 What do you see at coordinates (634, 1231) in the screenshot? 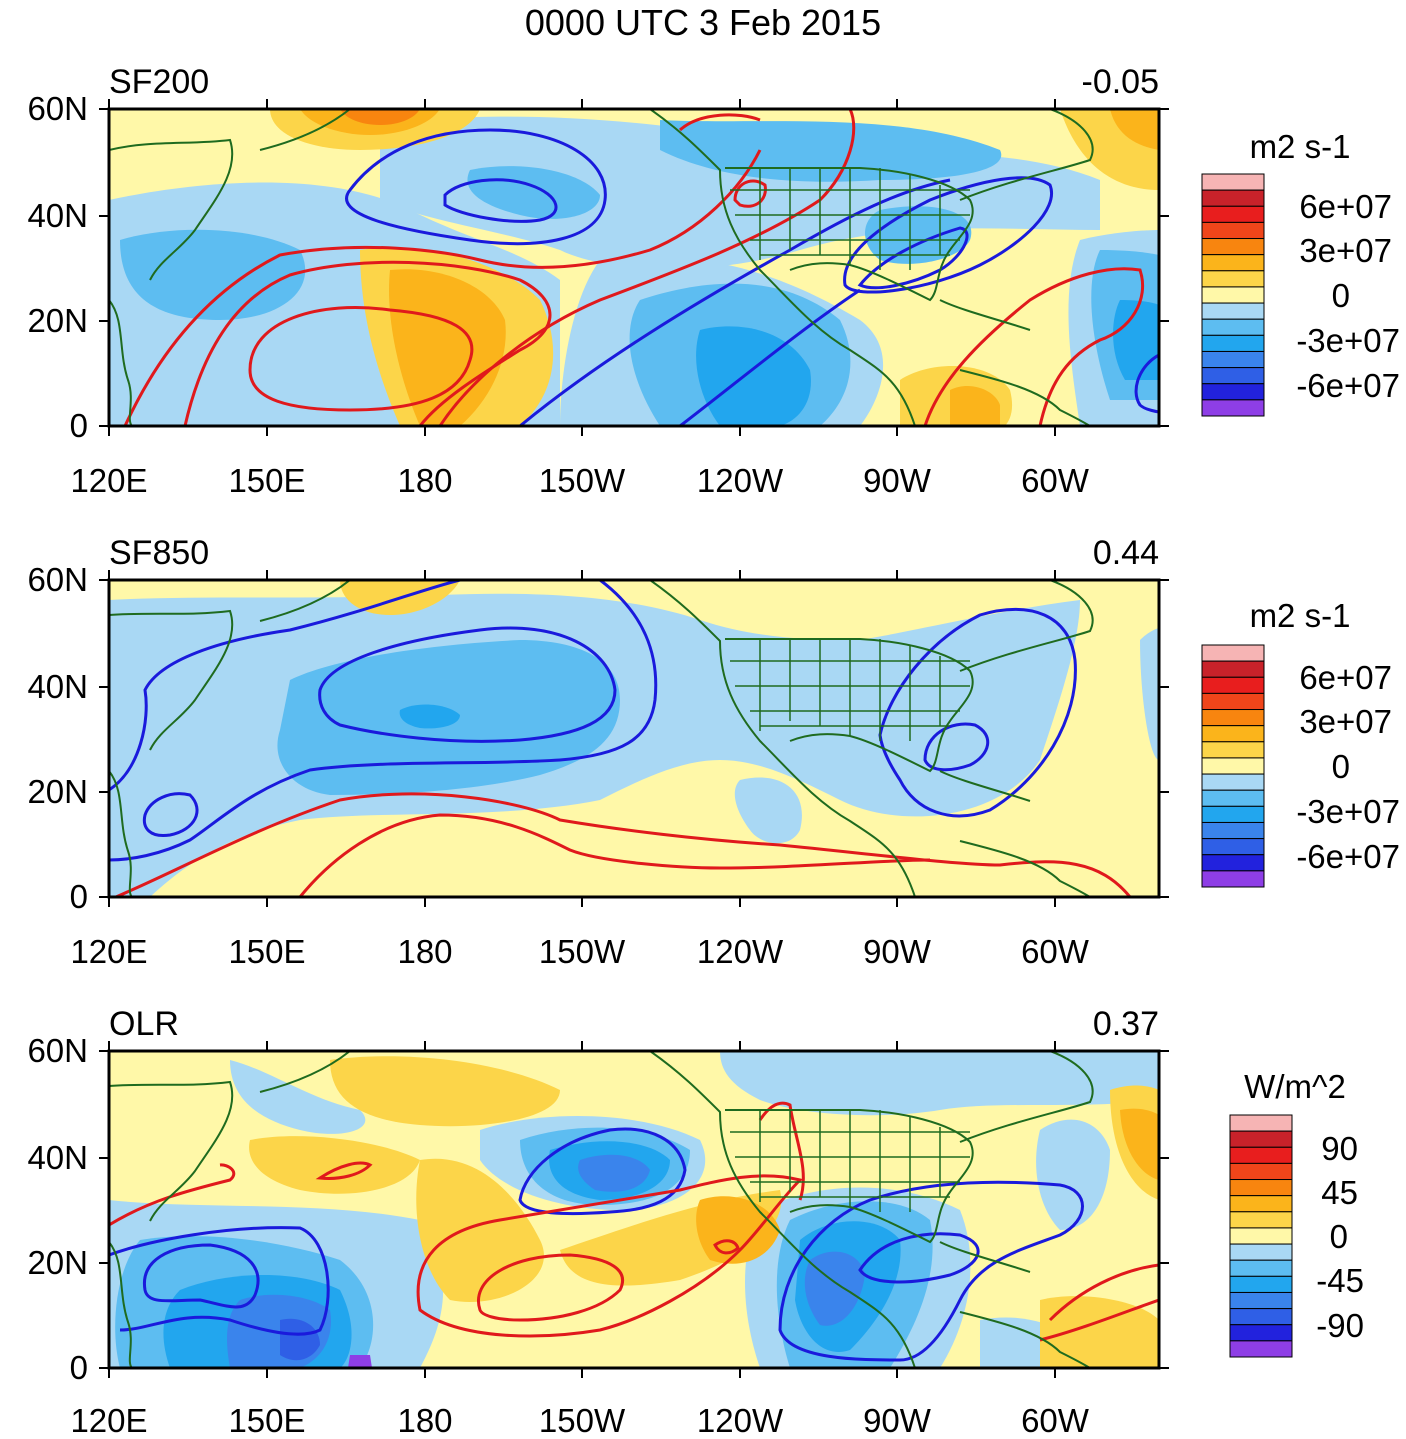
I see `contour-lines` at bounding box center [634, 1231].